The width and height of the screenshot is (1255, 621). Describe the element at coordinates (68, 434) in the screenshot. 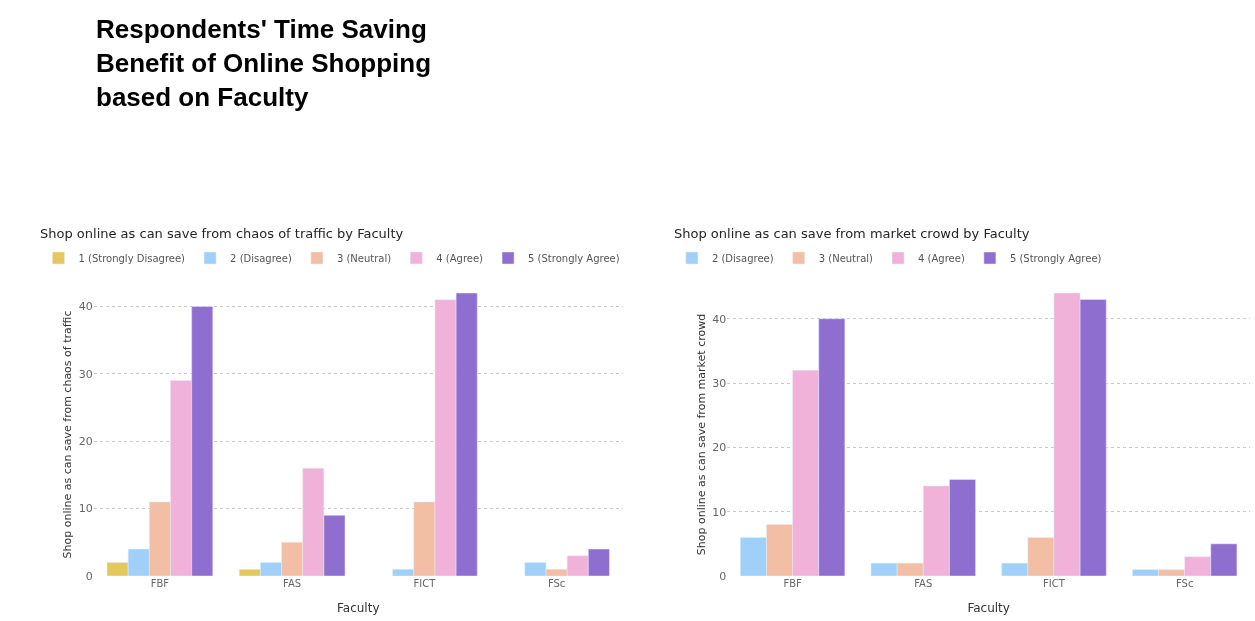

I see `y-axis-title: Shop online as can save from chaos of traffic` at that location.